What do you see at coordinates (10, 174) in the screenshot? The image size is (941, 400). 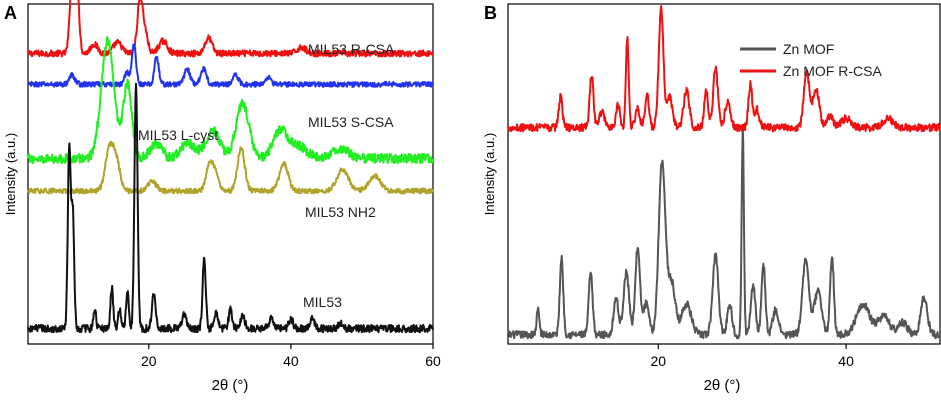 I see `panel-a-y-axis-label: Intensity (a.u.)` at bounding box center [10, 174].